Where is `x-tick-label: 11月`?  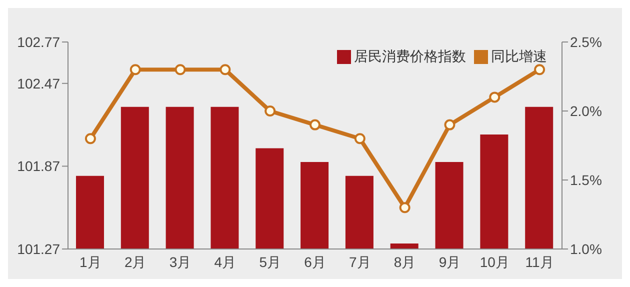
x-tick-label: 11月 is located at coordinates (539, 262).